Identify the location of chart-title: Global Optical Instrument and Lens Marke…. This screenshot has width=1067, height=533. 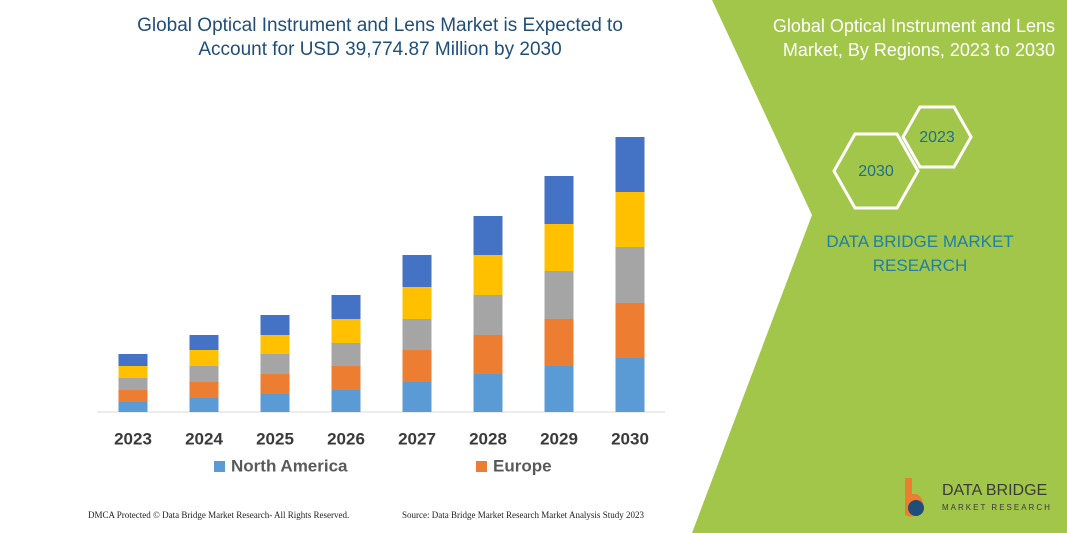
(380, 37).